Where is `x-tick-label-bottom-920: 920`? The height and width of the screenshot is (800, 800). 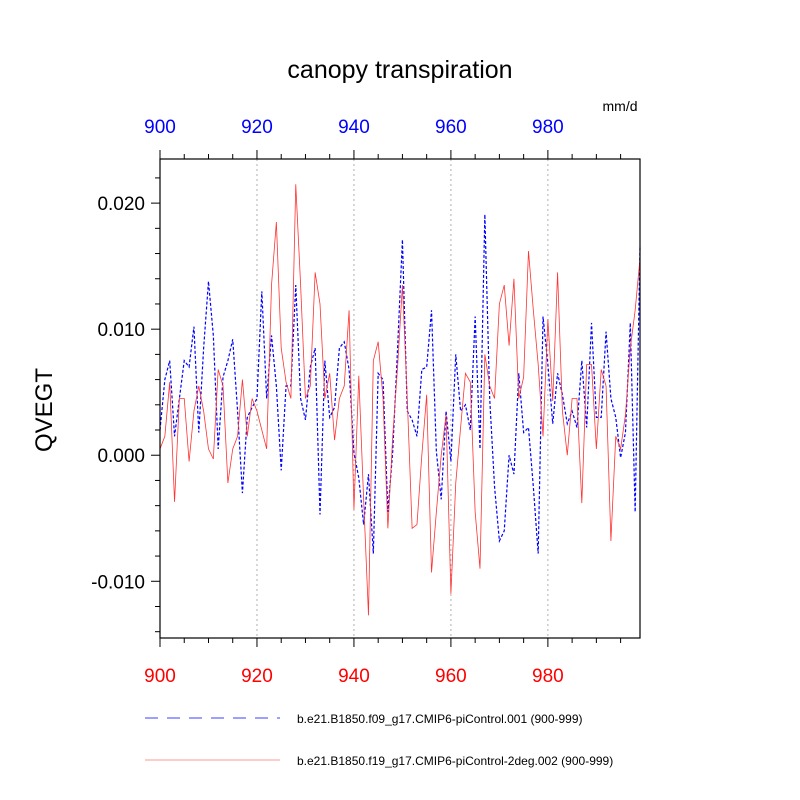
x-tick-label-bottom-920: 920 is located at coordinates (257, 676).